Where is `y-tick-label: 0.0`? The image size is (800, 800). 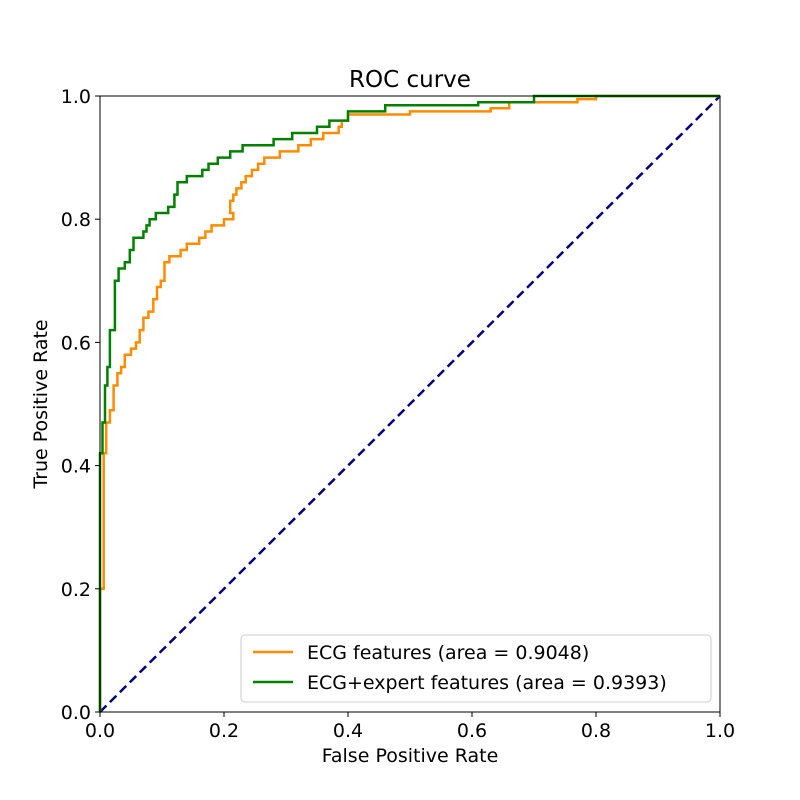 y-tick-label: 0.0 is located at coordinates (76, 713).